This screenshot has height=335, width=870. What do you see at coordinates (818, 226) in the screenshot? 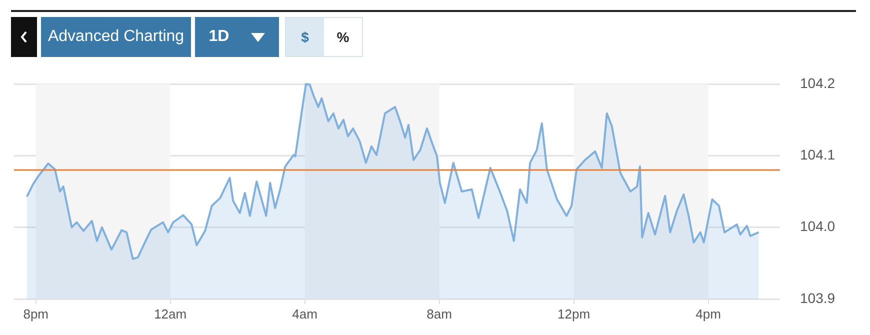
I see `y-tick-label: 104.0` at bounding box center [818, 226].